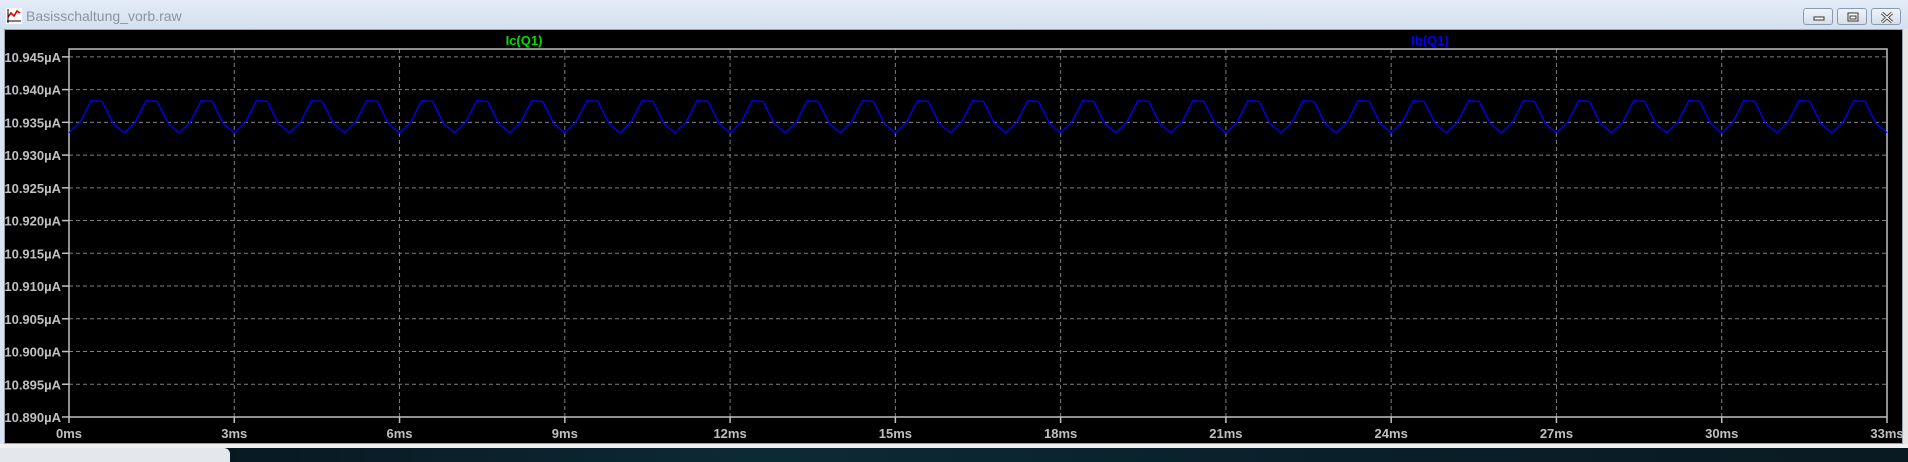 This screenshot has width=1908, height=462. What do you see at coordinates (32, 286) in the screenshot?
I see `y-tick-label: 10.910µA` at bounding box center [32, 286].